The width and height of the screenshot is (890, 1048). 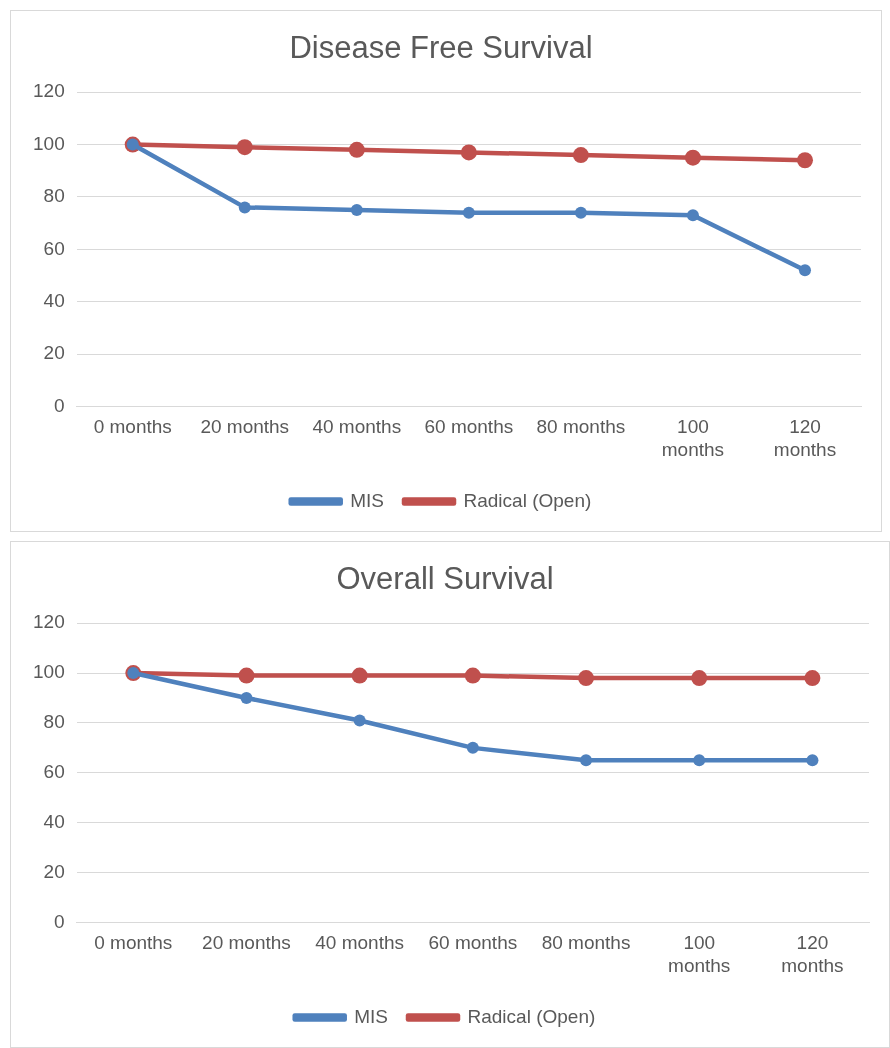 What do you see at coordinates (445, 579) in the screenshot?
I see `chart-title: Overall Survival` at bounding box center [445, 579].